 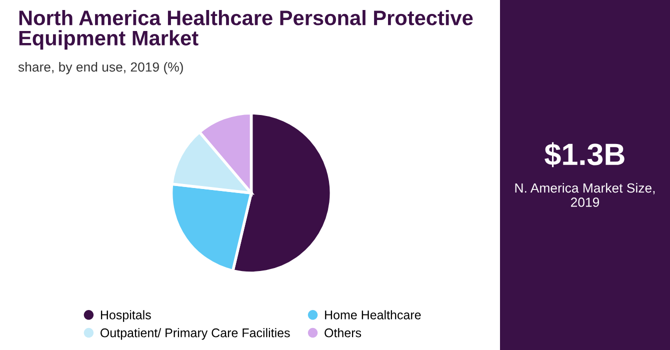 What do you see at coordinates (195, 334) in the screenshot?
I see `legend-label: Outpatient/ Primary Care Facilities` at bounding box center [195, 334].